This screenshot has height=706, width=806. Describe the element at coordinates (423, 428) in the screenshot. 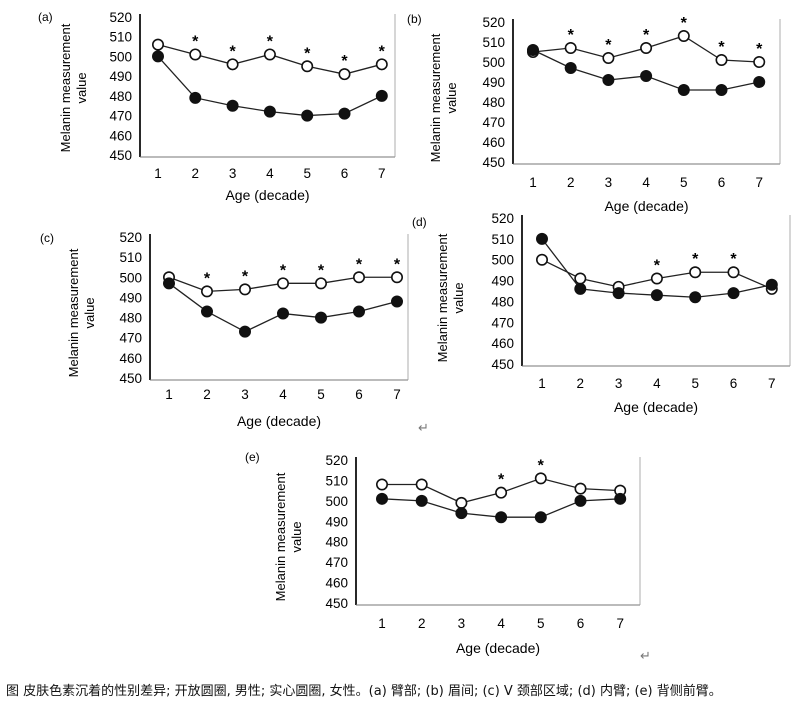

I see `return-glyph: ↵` at that location.